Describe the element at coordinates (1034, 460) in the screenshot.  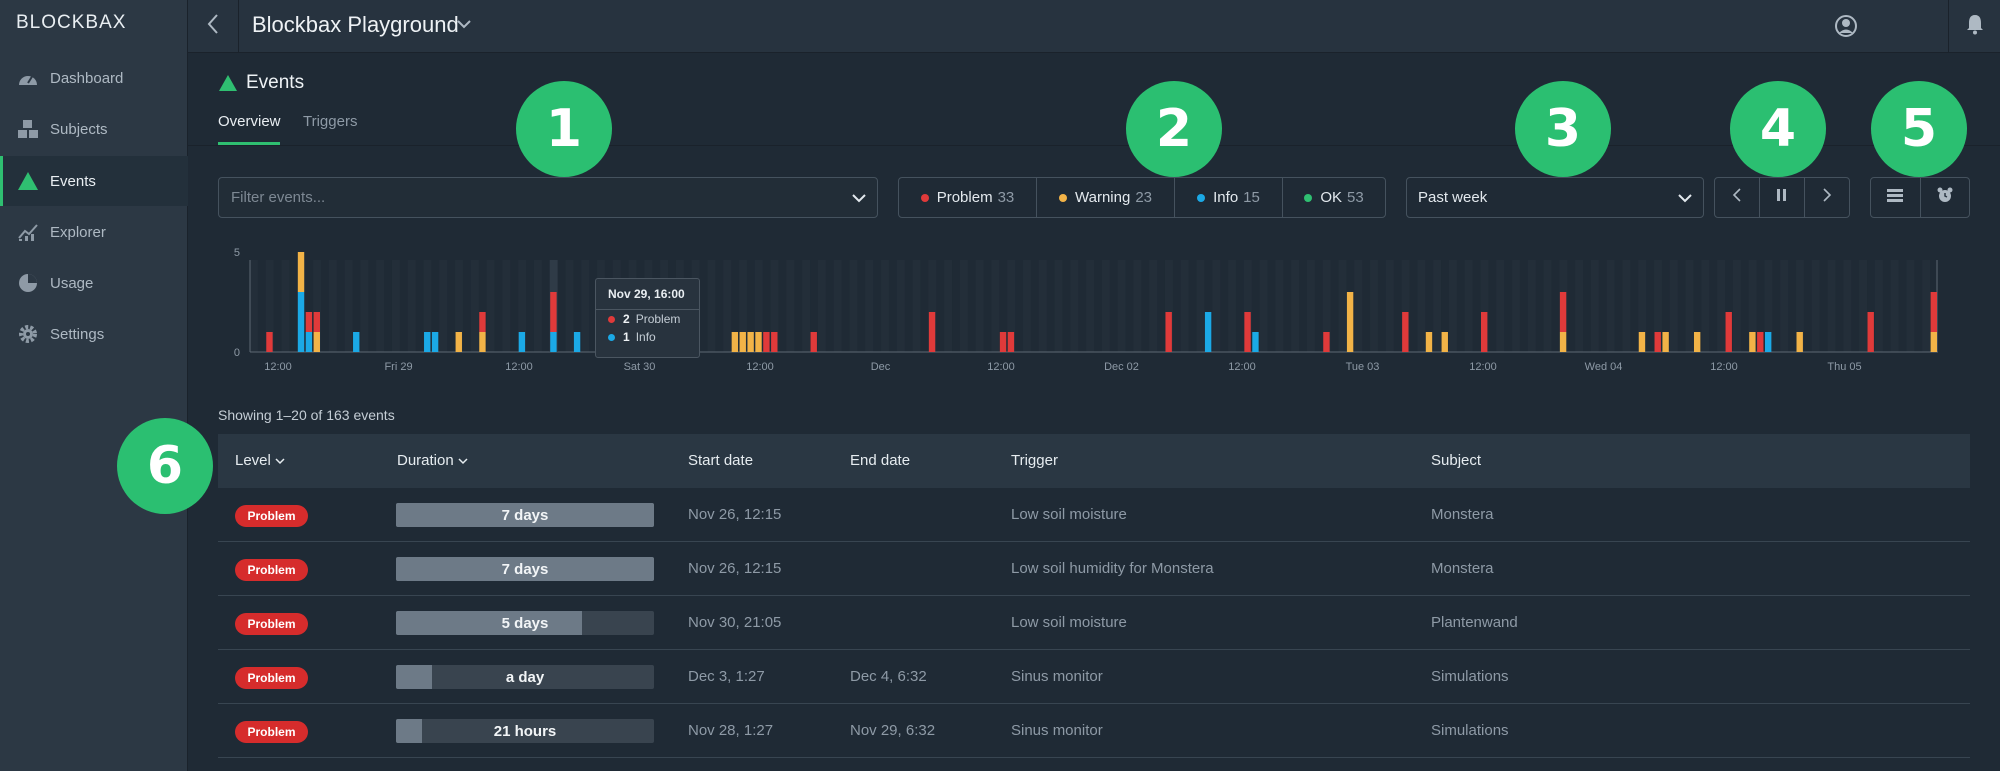
I see `column-header-trigger: Trigger` at that location.